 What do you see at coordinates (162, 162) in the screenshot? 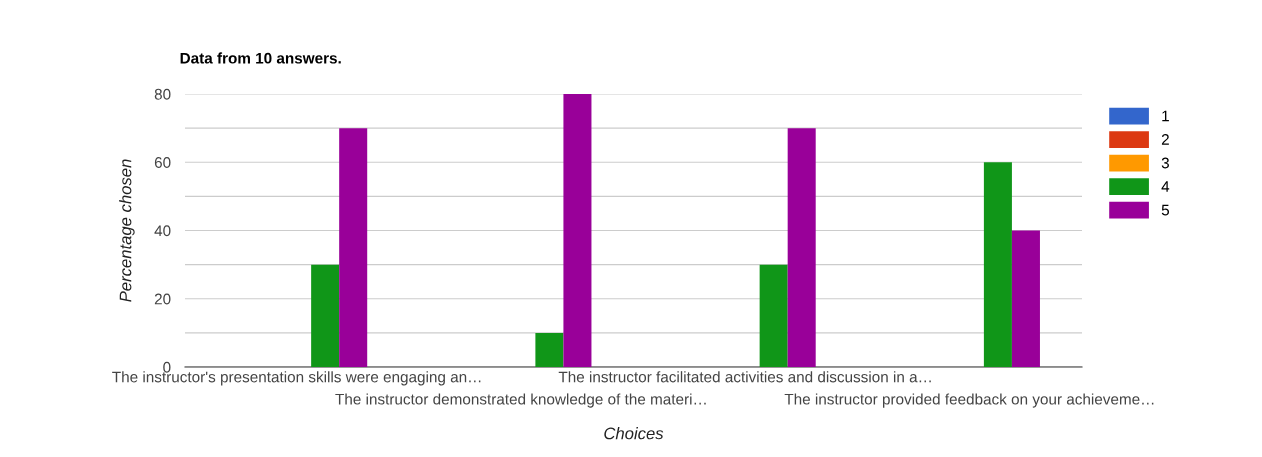
I see `y-tick-label: 60` at bounding box center [162, 162].